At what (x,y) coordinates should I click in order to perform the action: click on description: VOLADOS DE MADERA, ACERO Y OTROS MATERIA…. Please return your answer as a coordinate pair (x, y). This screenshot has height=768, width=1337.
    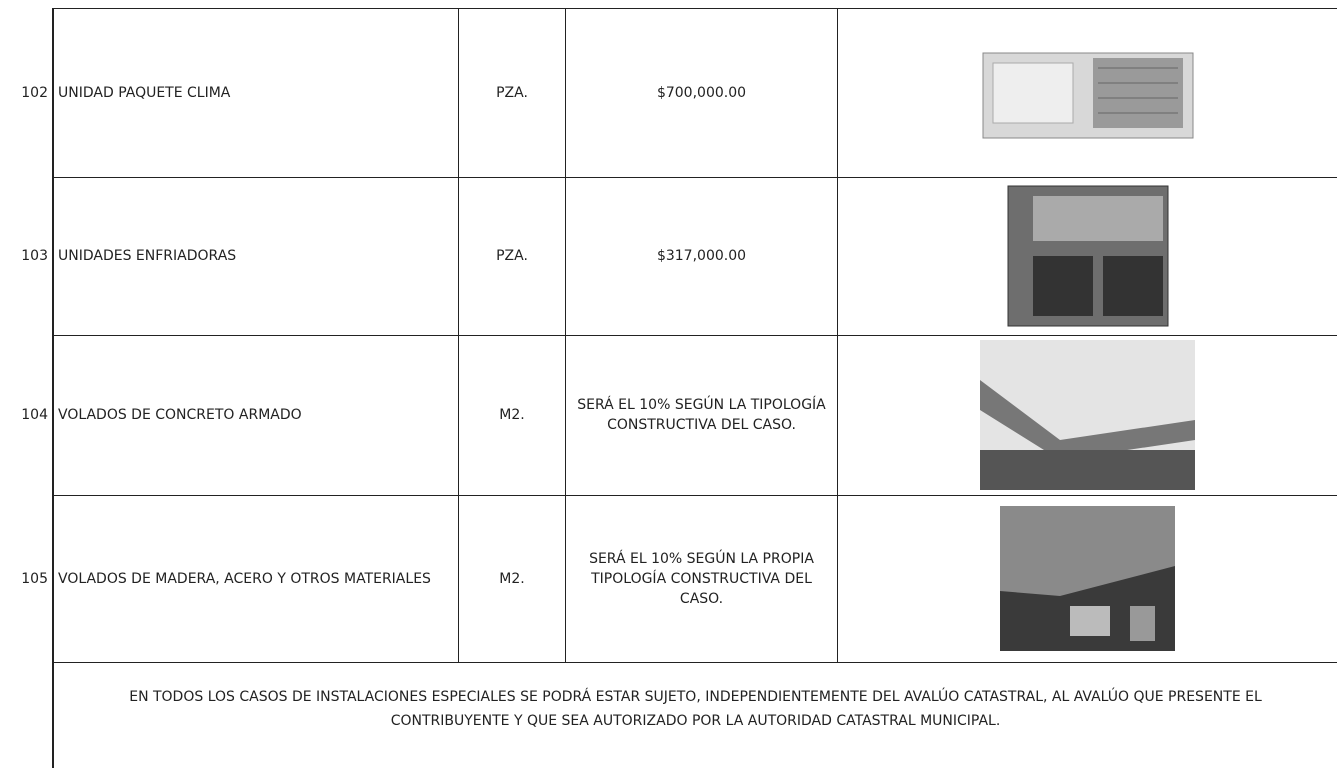
    Looking at the image, I should click on (255, 578).